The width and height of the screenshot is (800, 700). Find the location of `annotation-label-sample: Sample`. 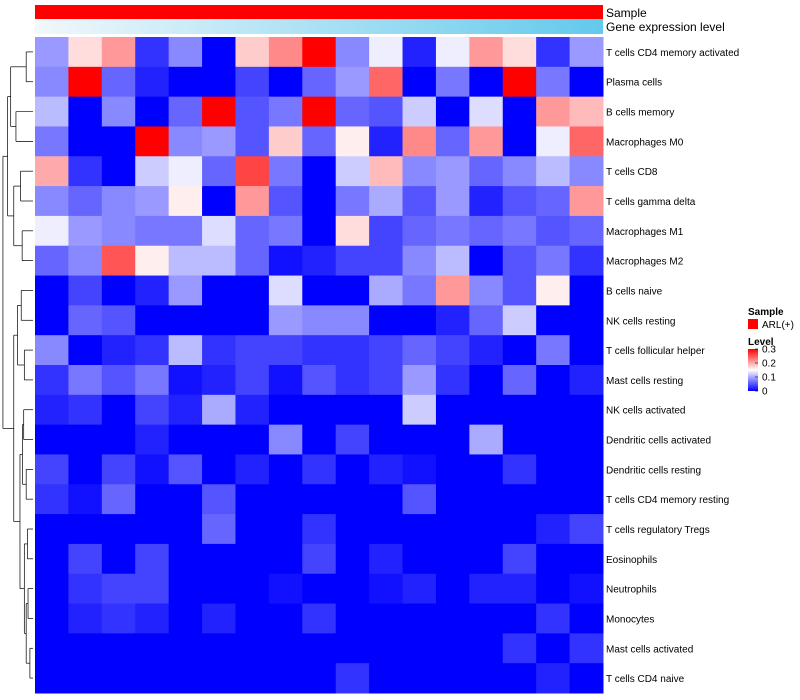

annotation-label-sample: Sample is located at coordinates (626, 13).